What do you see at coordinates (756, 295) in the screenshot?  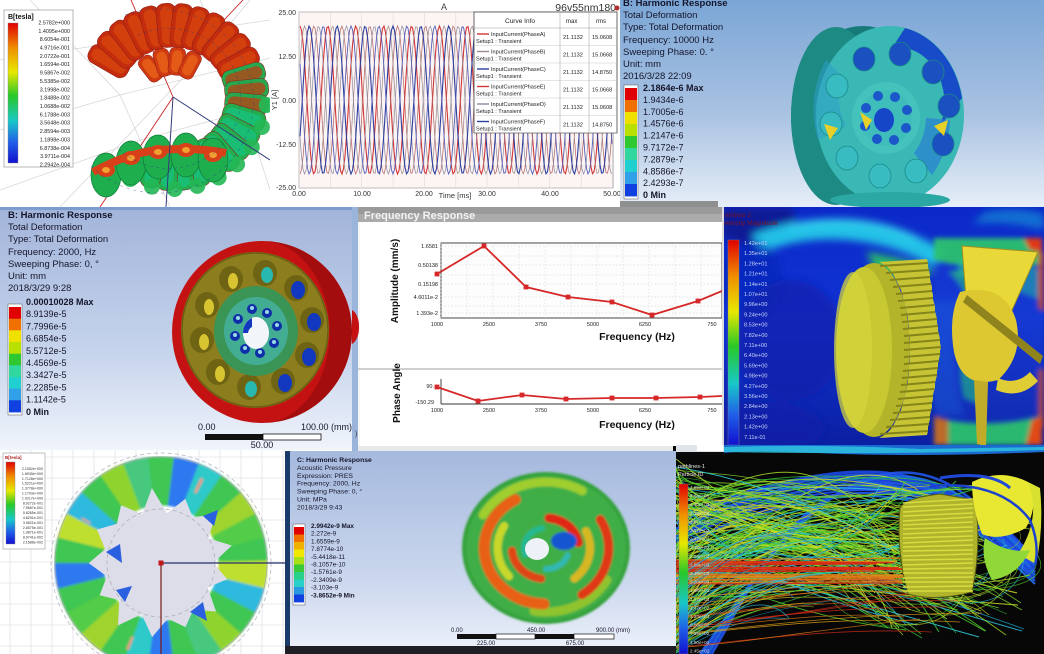 I see `svg-text: 1.07e+01` at bounding box center [756, 295].